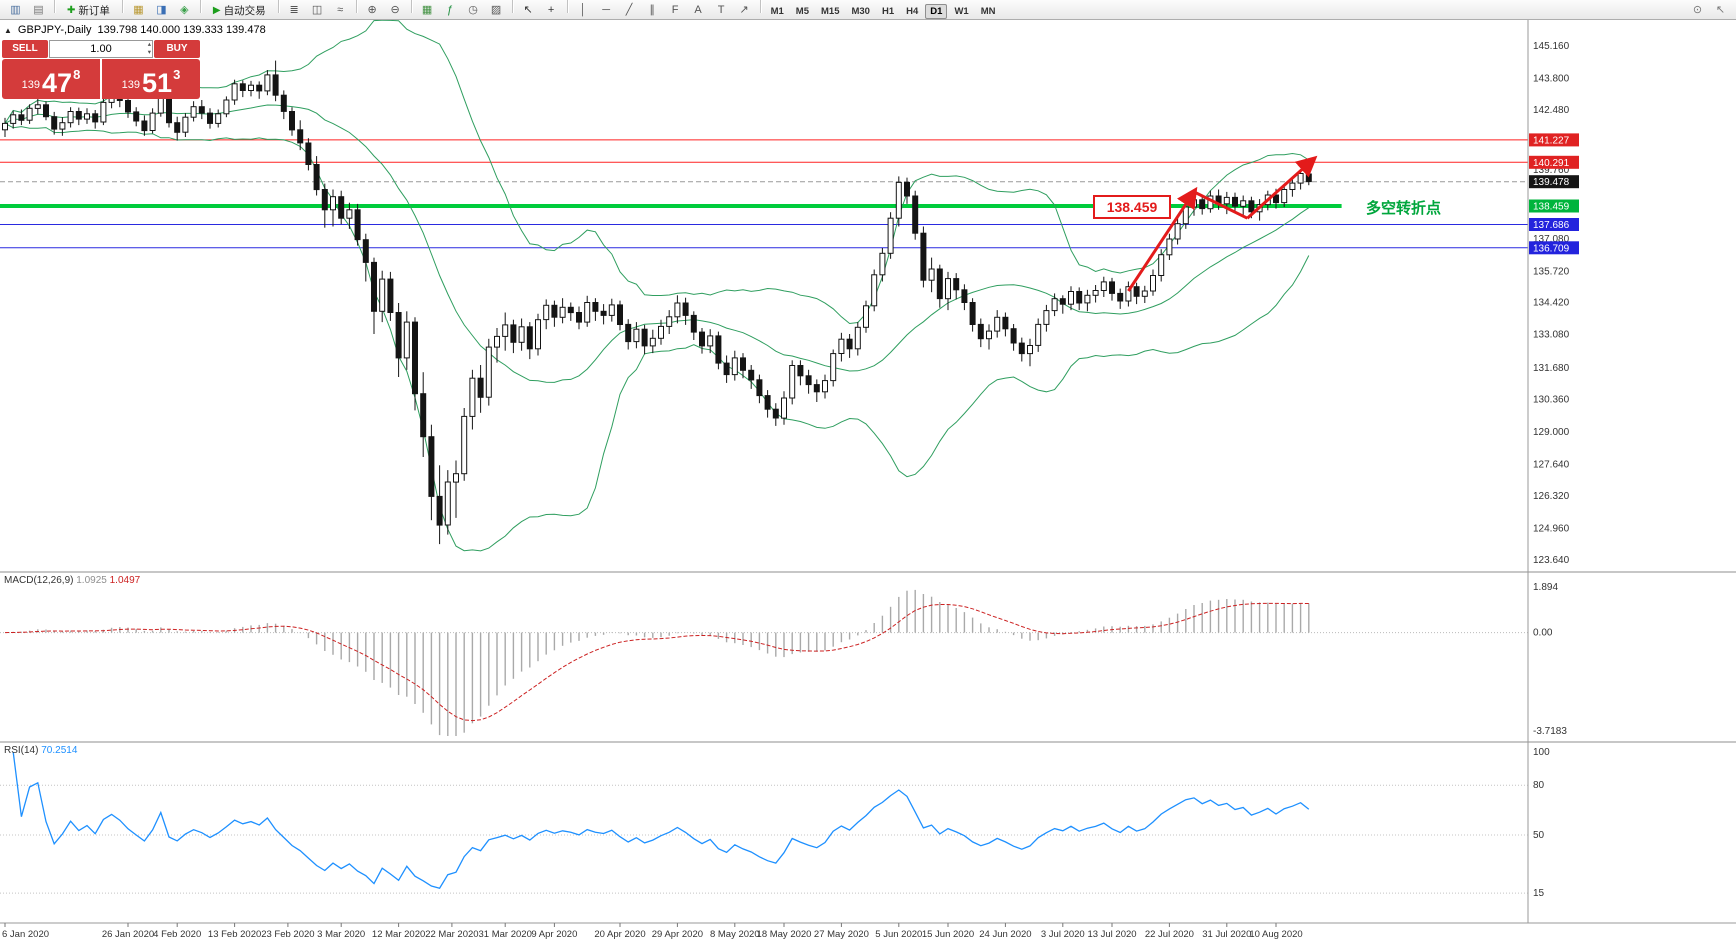 The width and height of the screenshot is (1736, 946). What do you see at coordinates (1697, 10) in the screenshot?
I see `magnifier-icon: ⊙` at bounding box center [1697, 10].